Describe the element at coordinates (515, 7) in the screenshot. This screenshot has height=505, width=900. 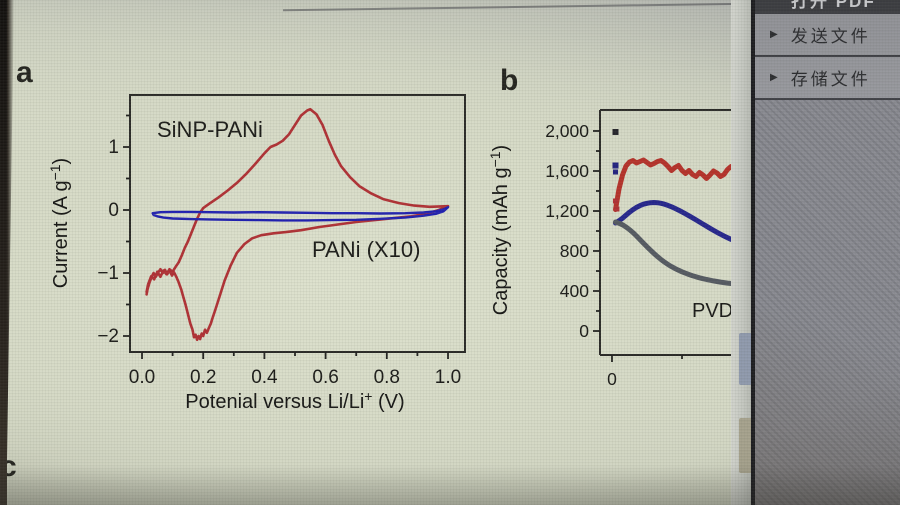
I see `page-top-edge` at that location.